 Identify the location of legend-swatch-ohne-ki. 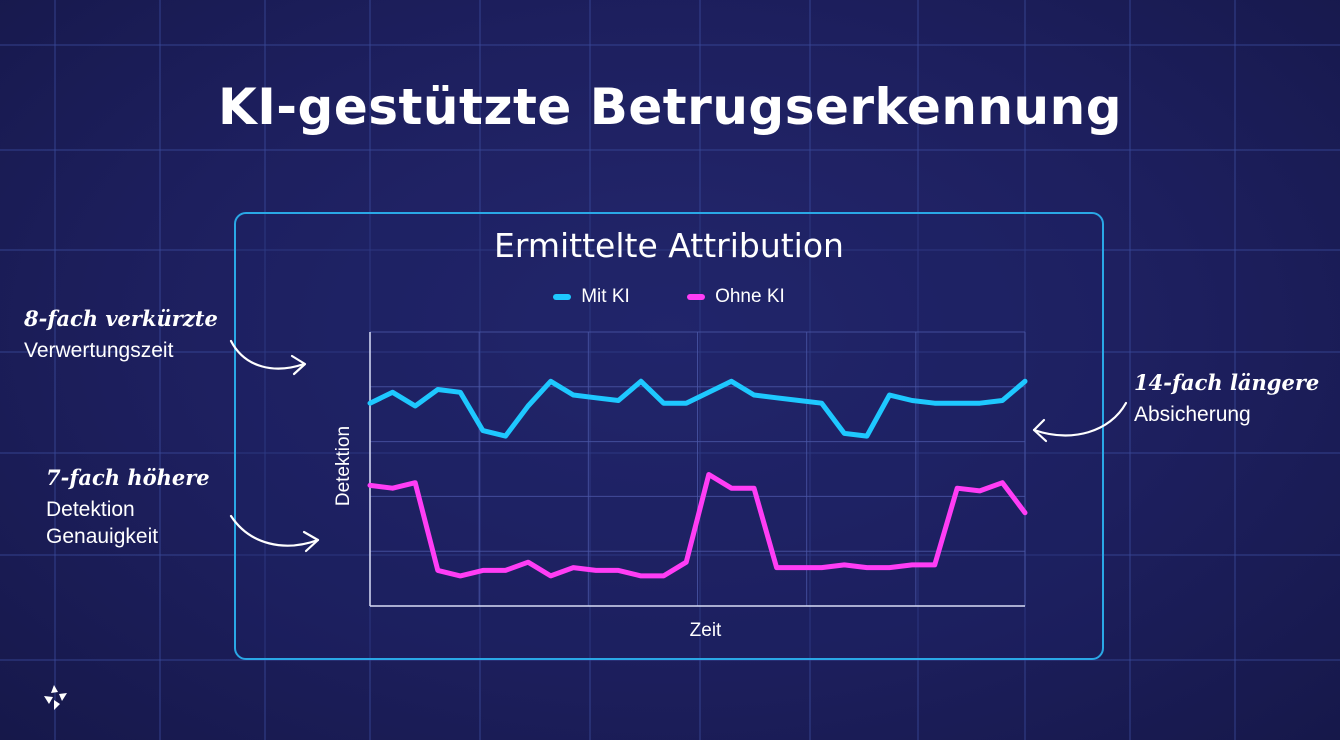
(696, 297).